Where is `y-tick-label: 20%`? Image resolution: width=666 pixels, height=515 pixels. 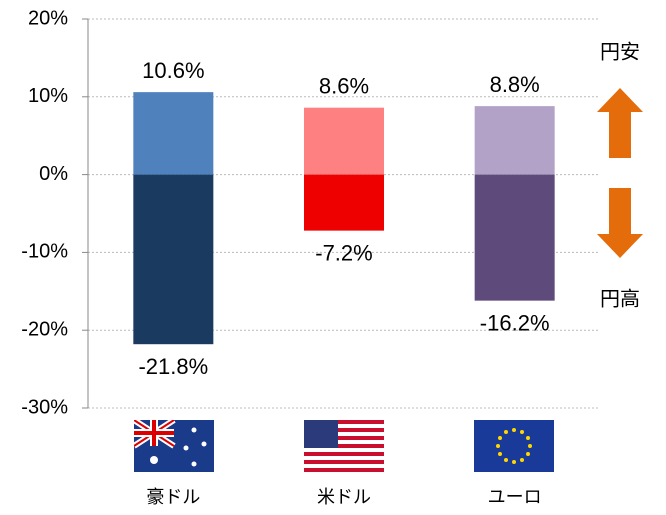
y-tick-label: 20% is located at coordinates (48, 18).